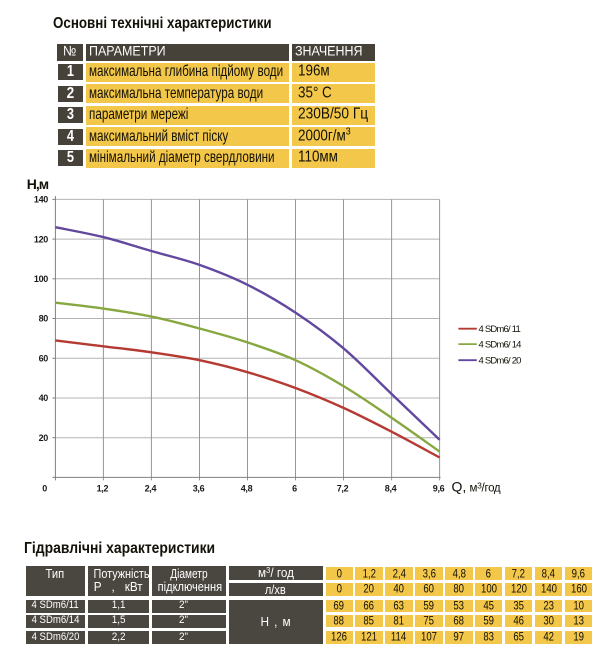  What do you see at coordinates (485, 487) in the screenshot?
I see `svg-text: м3/год` at bounding box center [485, 487].